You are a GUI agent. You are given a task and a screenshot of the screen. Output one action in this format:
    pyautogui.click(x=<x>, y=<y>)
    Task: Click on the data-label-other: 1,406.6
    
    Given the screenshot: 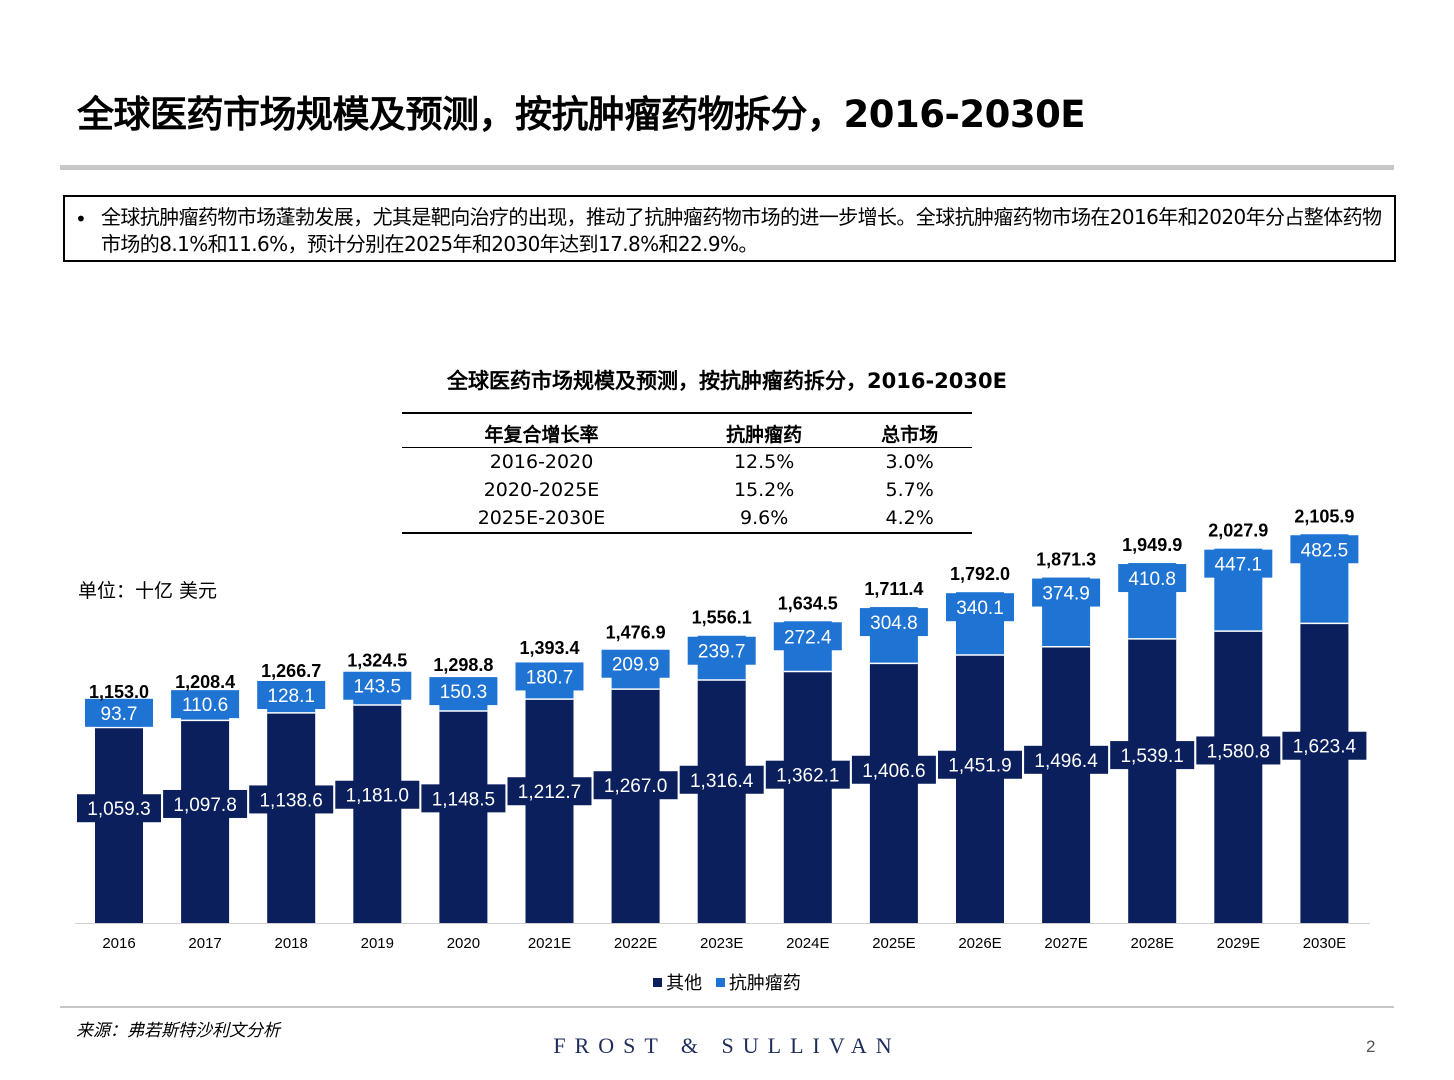 What is the action you would take?
    pyautogui.click(x=893, y=771)
    